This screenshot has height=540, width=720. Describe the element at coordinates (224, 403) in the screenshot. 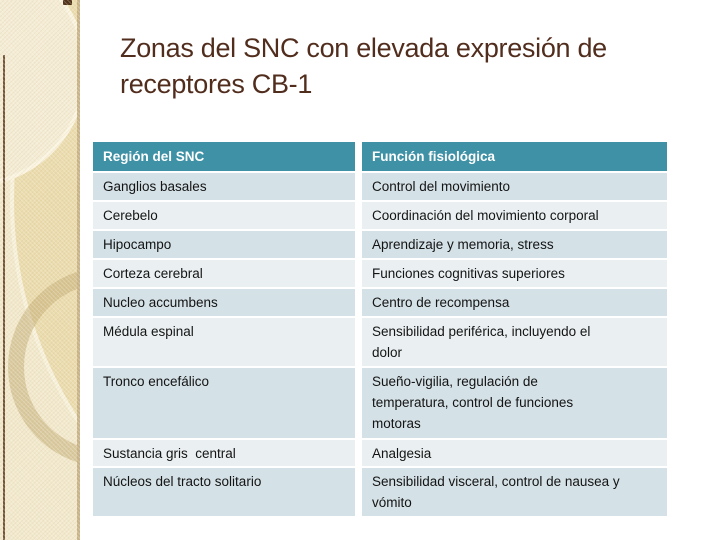

I see `table-cell-region: Tronco encefálico` at that location.